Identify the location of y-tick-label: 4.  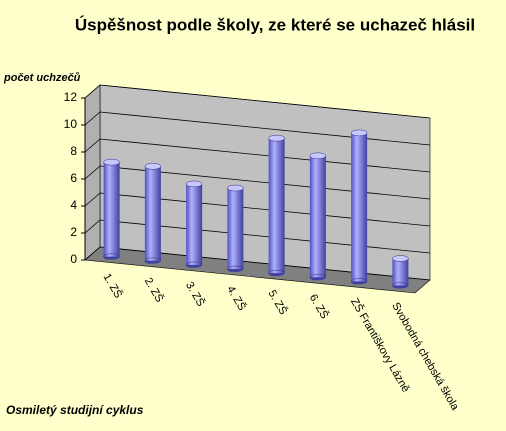
(73, 205).